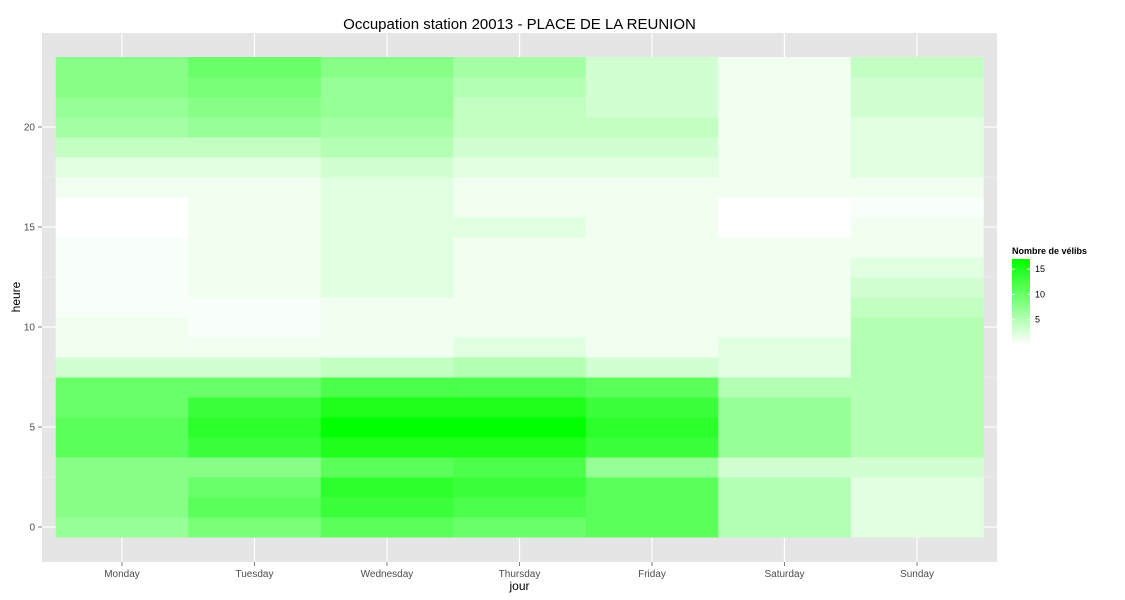  What do you see at coordinates (387, 574) in the screenshot?
I see `x-tick-label-wednesday: Wednesday` at bounding box center [387, 574].